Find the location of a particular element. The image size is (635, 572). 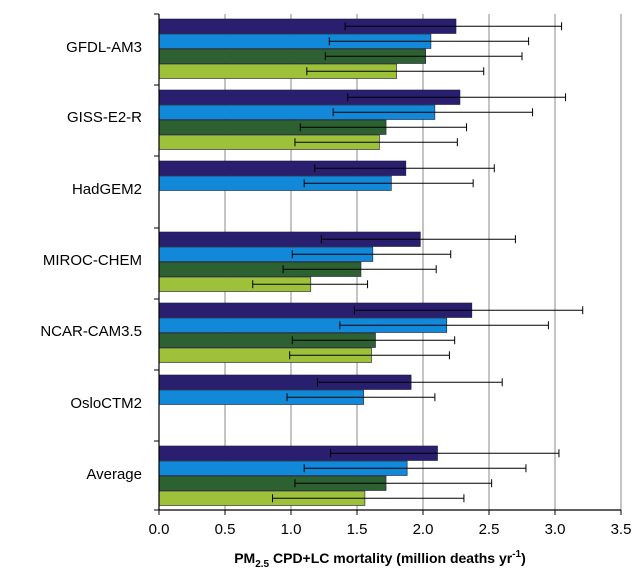

x-tick-label: 1.5 is located at coordinates (357, 529).